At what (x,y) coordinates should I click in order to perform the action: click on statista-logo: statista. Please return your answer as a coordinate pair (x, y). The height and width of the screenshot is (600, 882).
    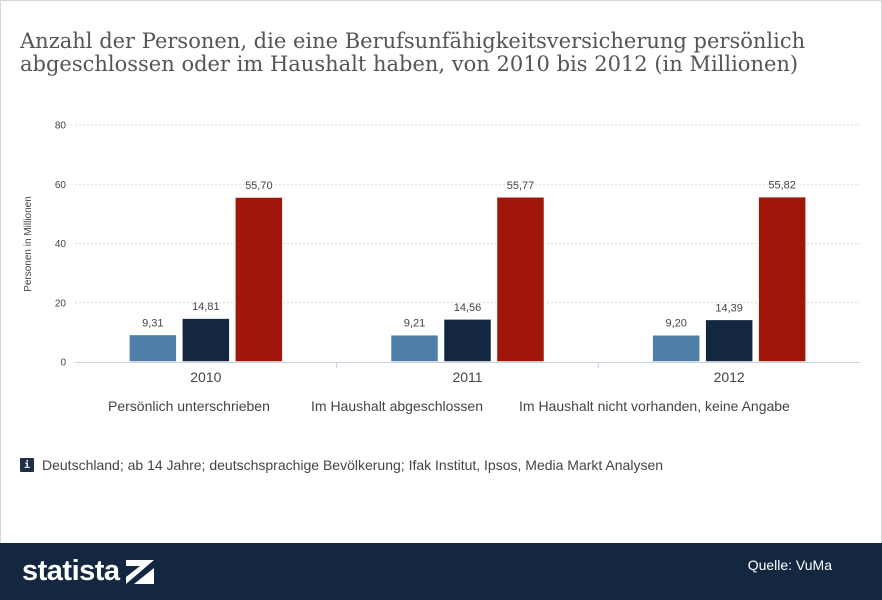
    Looking at the image, I should click on (88, 571).